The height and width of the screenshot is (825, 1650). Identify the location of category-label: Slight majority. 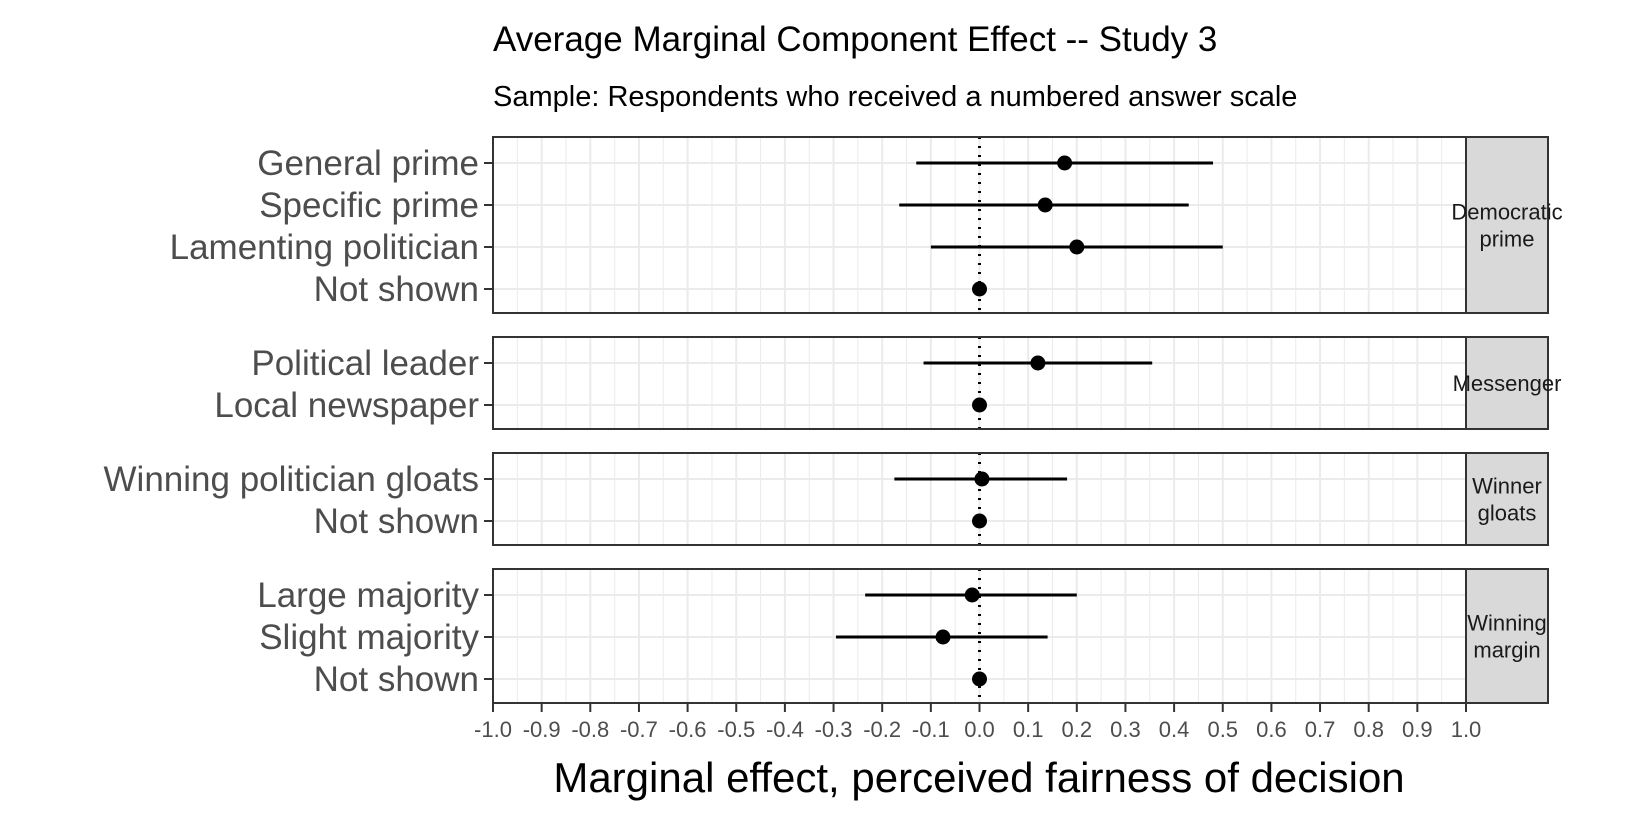
(369, 637).